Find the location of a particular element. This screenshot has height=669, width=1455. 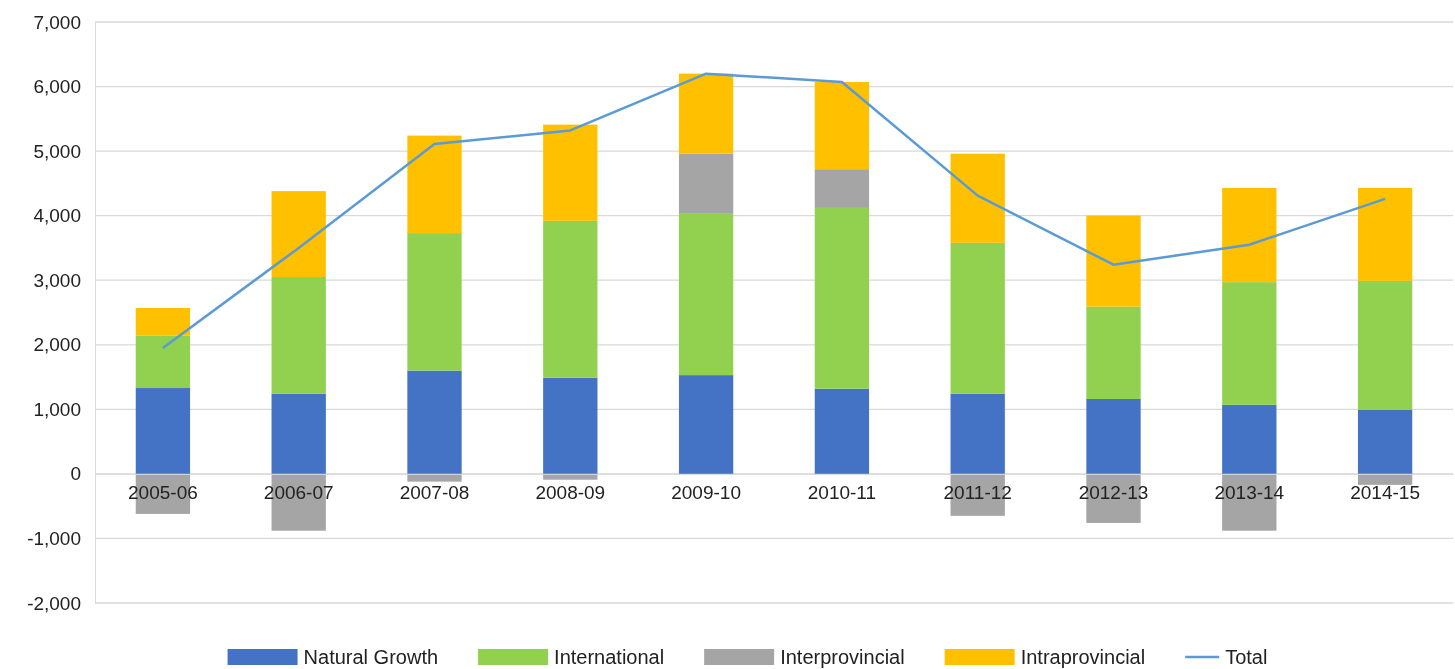

legend-label: Intraprovincial is located at coordinates (1083, 657).